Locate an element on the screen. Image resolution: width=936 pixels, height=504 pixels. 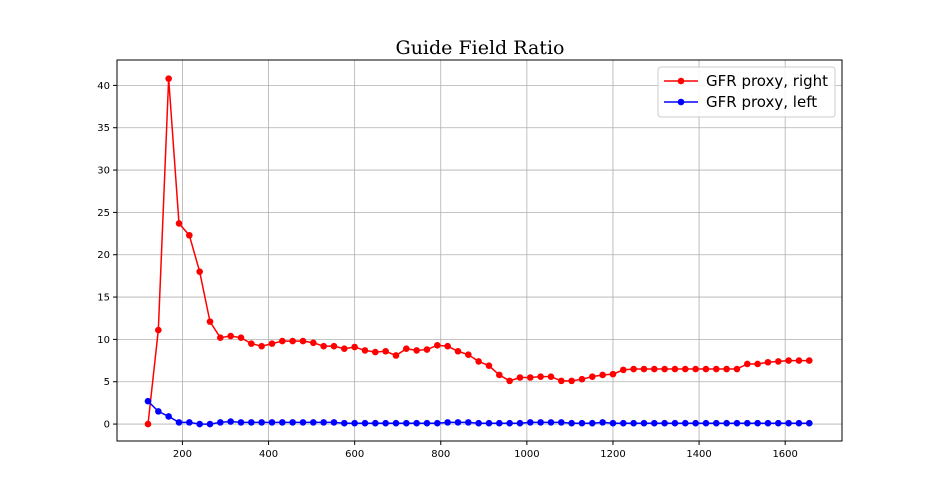
legend: GFR proxy, right GFR proxy, left is located at coordinates (746, 92).